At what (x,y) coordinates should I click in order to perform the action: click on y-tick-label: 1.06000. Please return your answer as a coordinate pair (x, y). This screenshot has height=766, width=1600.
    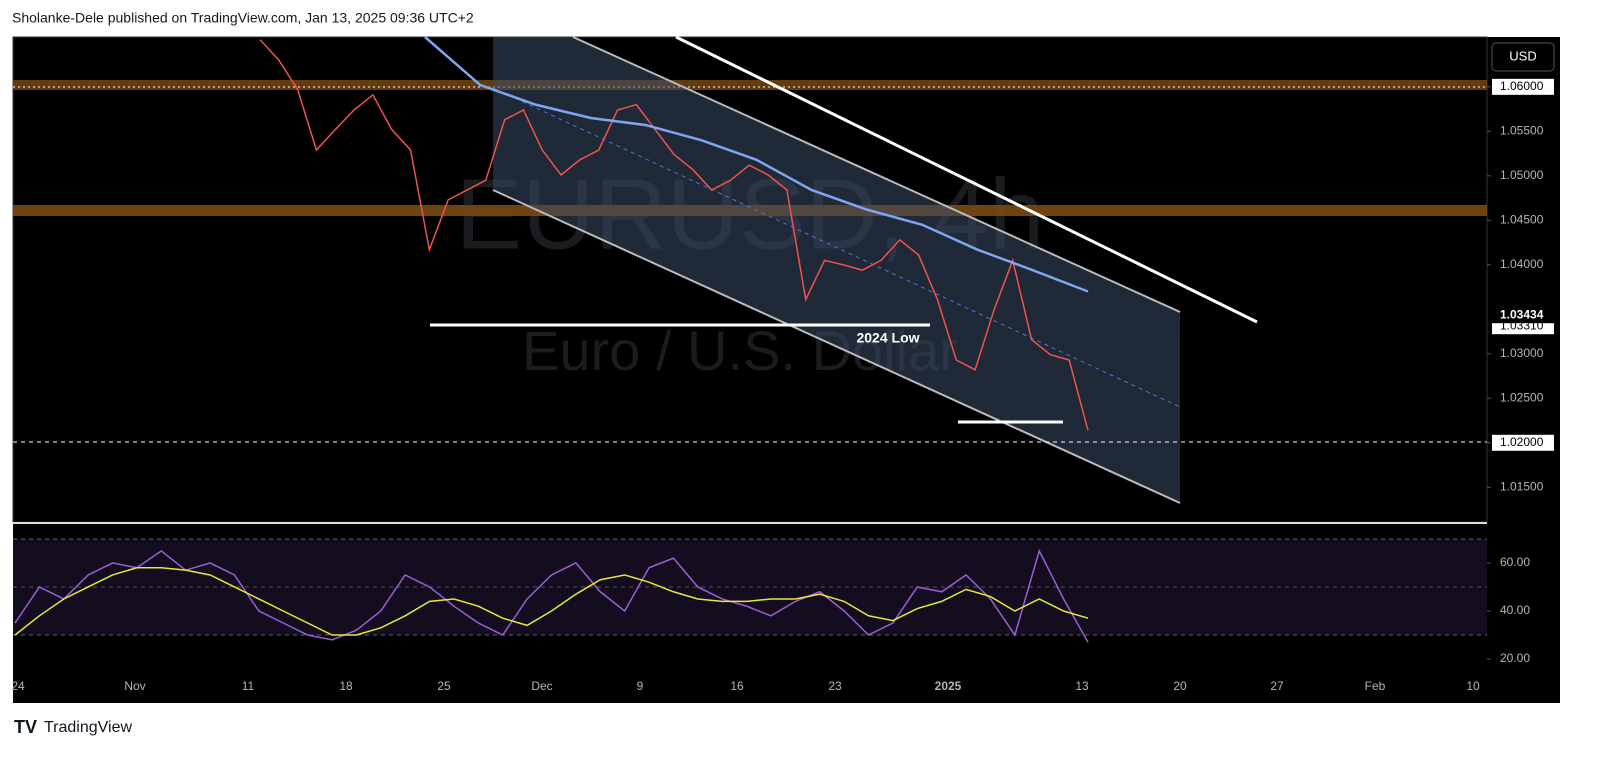
    Looking at the image, I should click on (1522, 86).